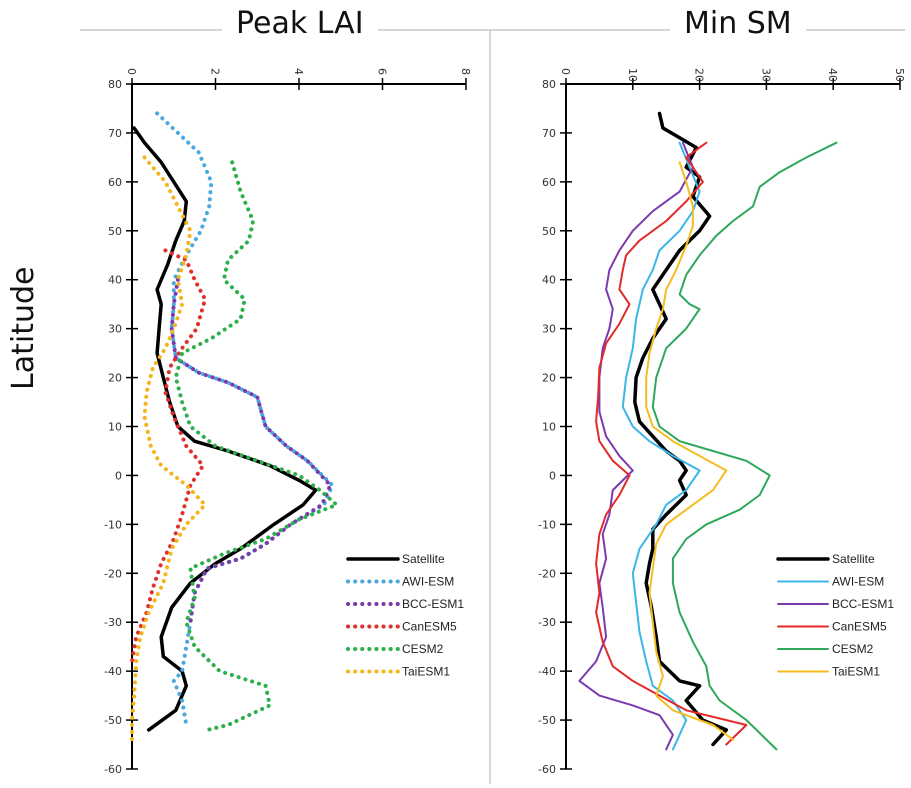 This screenshot has height=788, width=911. Describe the element at coordinates (298, 71) in the screenshot. I see `x-tick-label: 4` at that location.